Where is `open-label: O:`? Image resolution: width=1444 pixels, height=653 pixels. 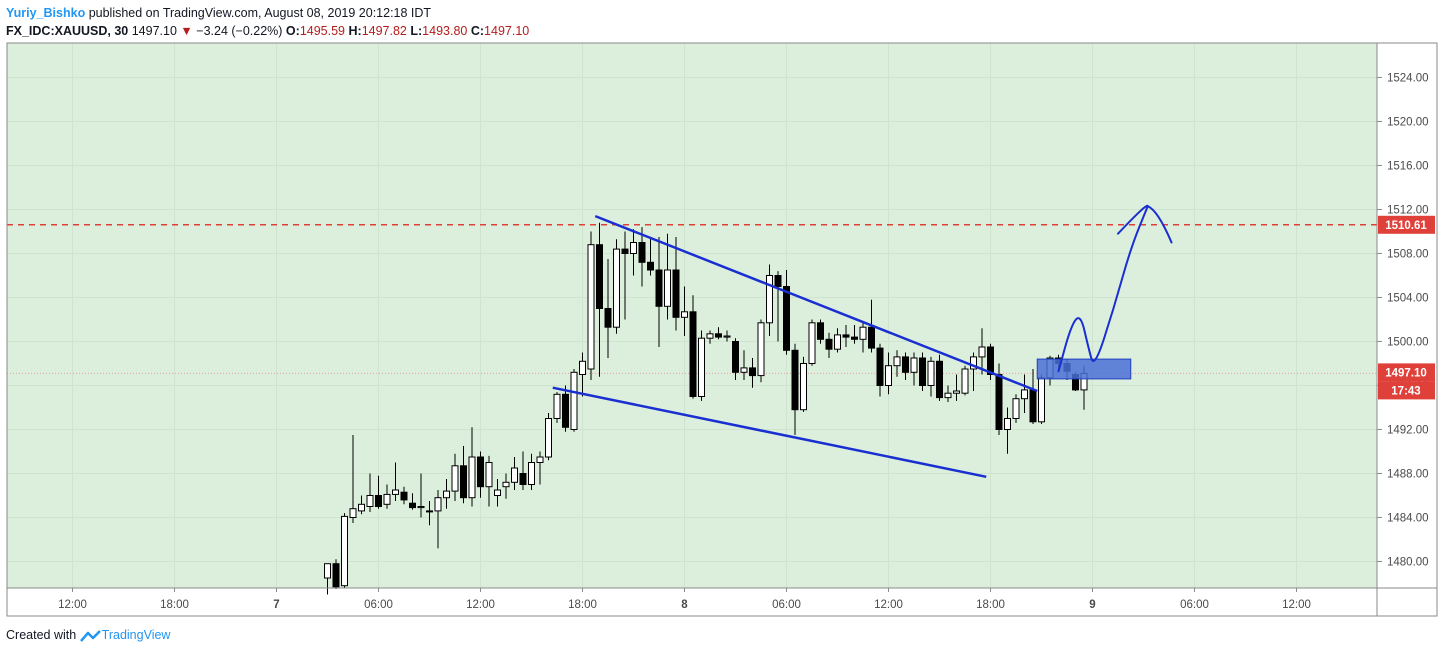
open-label: O: is located at coordinates (292, 31).